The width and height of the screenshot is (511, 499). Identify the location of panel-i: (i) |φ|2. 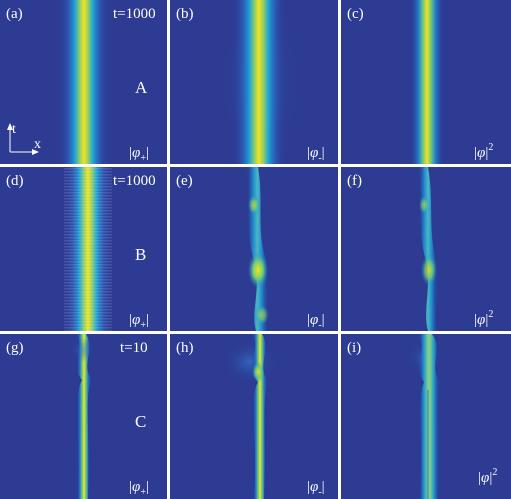
(426, 416).